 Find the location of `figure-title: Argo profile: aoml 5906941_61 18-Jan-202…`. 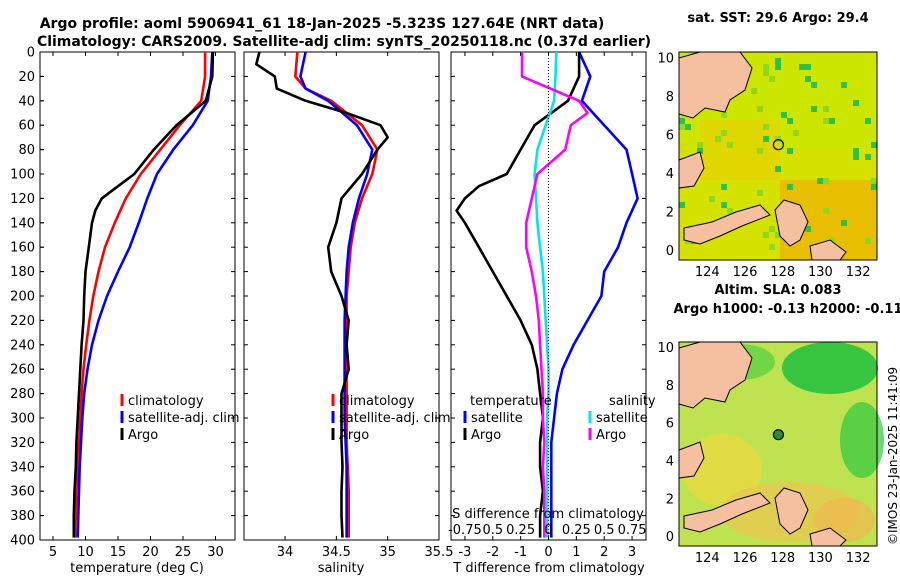

figure-title: Argo profile: aoml 5906941_61 18-Jan-202… is located at coordinates (322, 24).